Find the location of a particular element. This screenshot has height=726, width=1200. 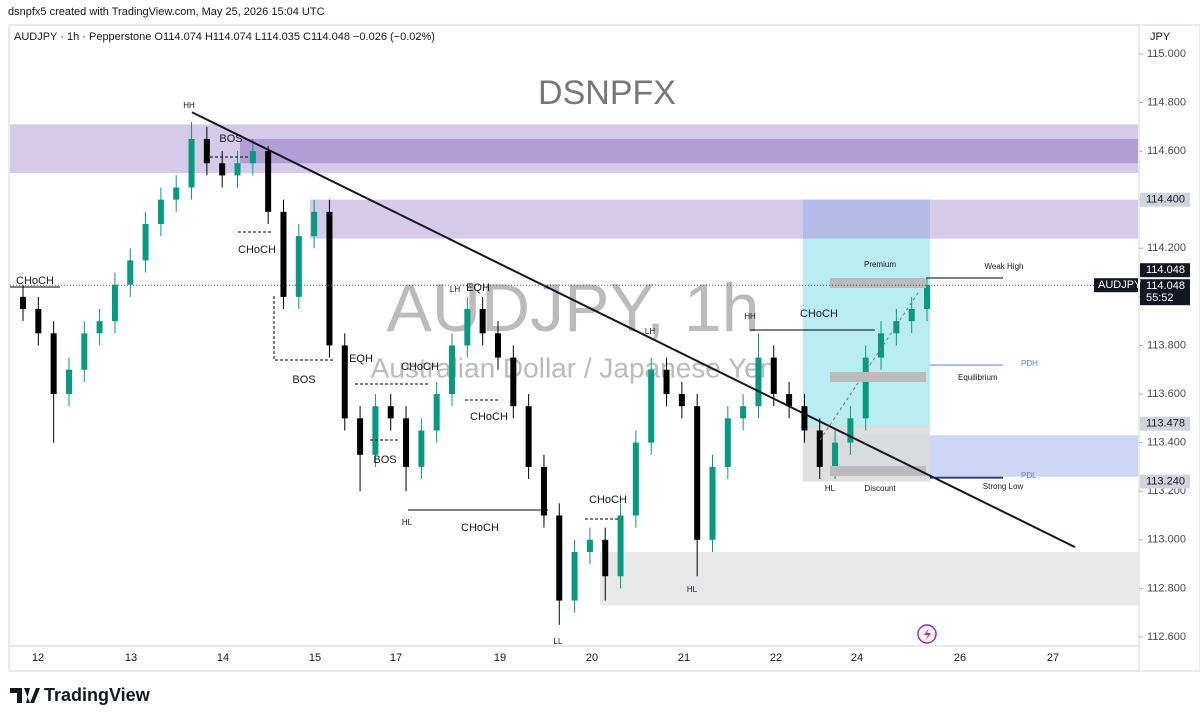

bos-line is located at coordinates (304, 328).